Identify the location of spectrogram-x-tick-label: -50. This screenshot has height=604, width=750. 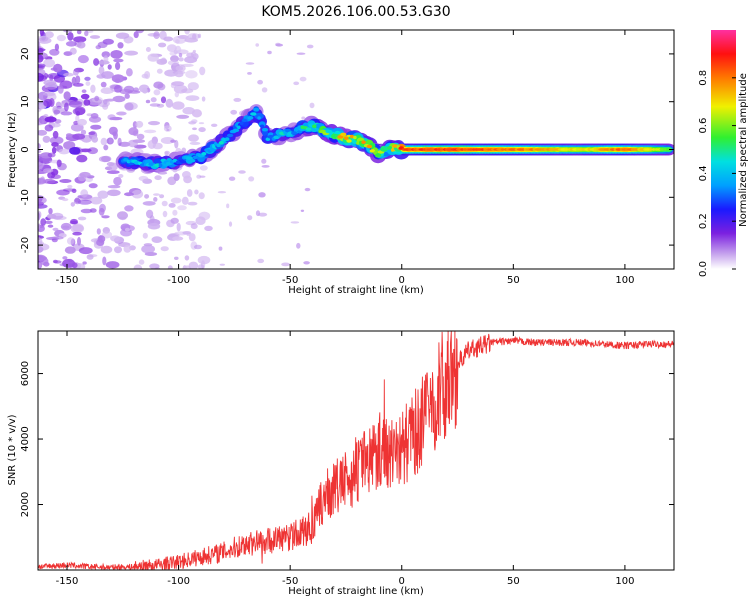
(290, 280).